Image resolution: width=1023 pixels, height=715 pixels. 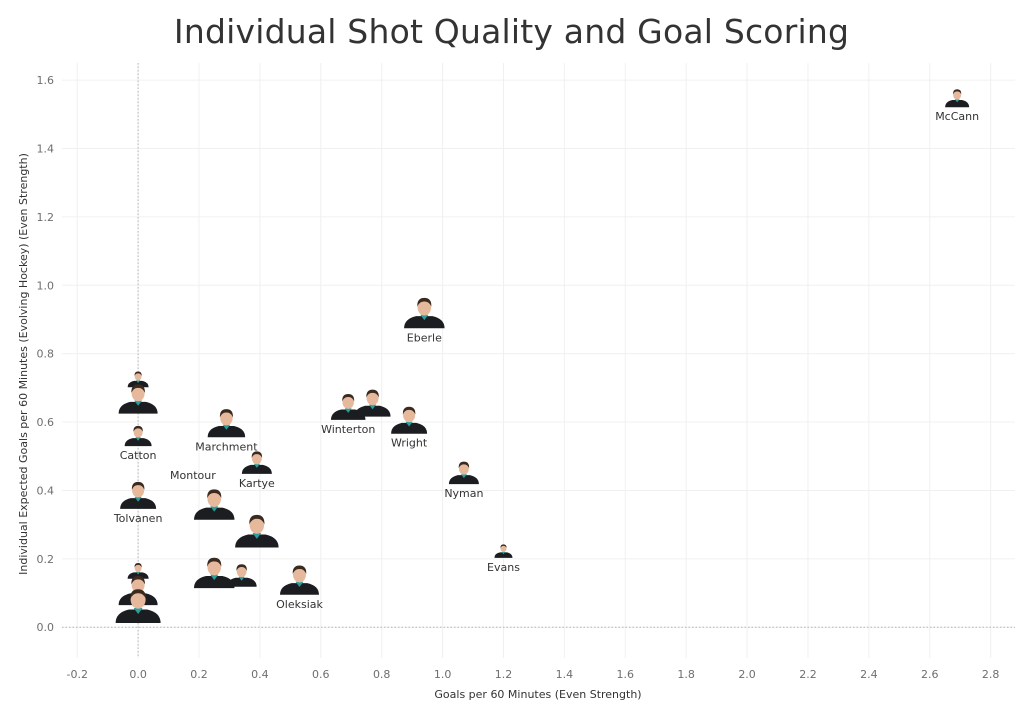 What do you see at coordinates (46, 627) in the screenshot?
I see `y-tick-label: 0.0` at bounding box center [46, 627].